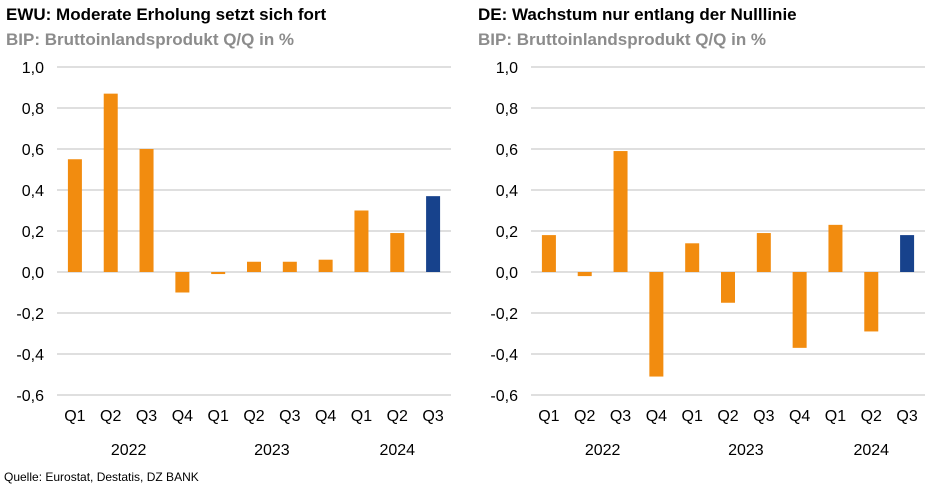 The image size is (941, 493). I want to click on right-year-label: 2024, so click(871, 450).